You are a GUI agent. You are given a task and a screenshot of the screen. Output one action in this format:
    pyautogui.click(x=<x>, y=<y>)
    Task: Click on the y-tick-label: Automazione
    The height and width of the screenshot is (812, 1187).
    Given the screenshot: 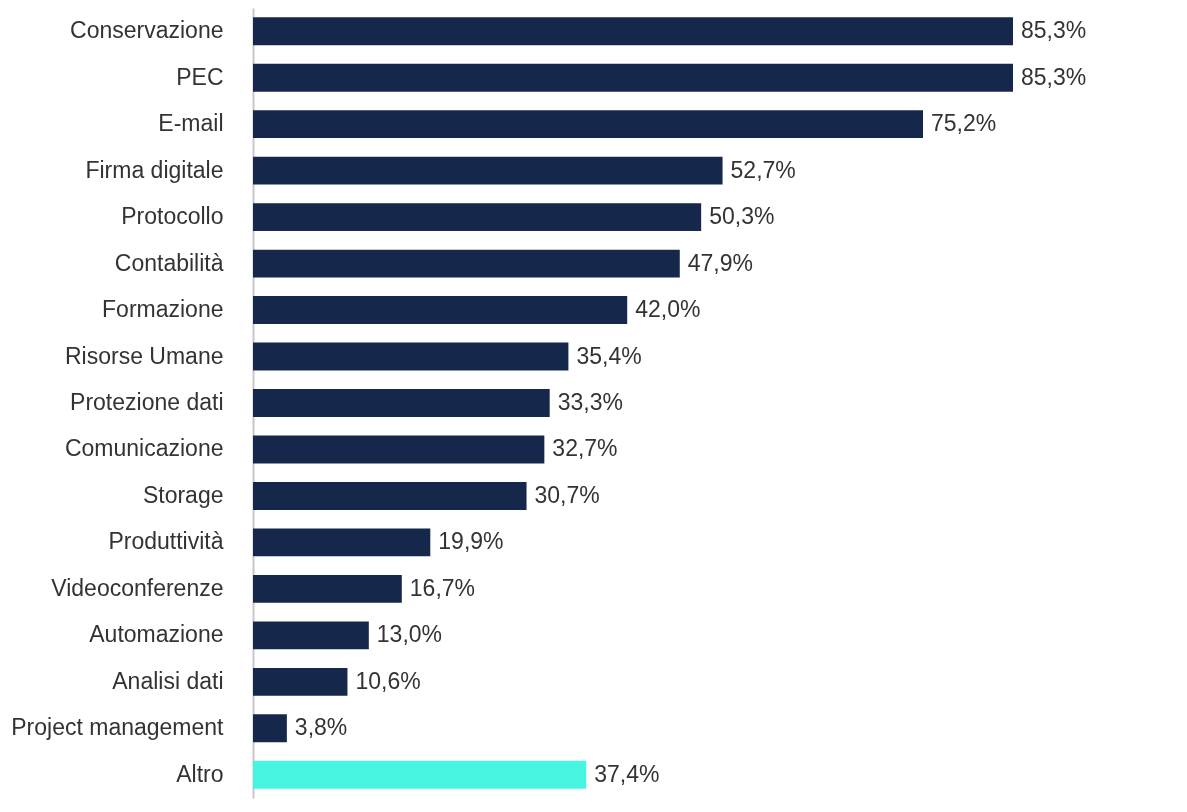 What is the action you would take?
    pyautogui.click(x=156, y=634)
    